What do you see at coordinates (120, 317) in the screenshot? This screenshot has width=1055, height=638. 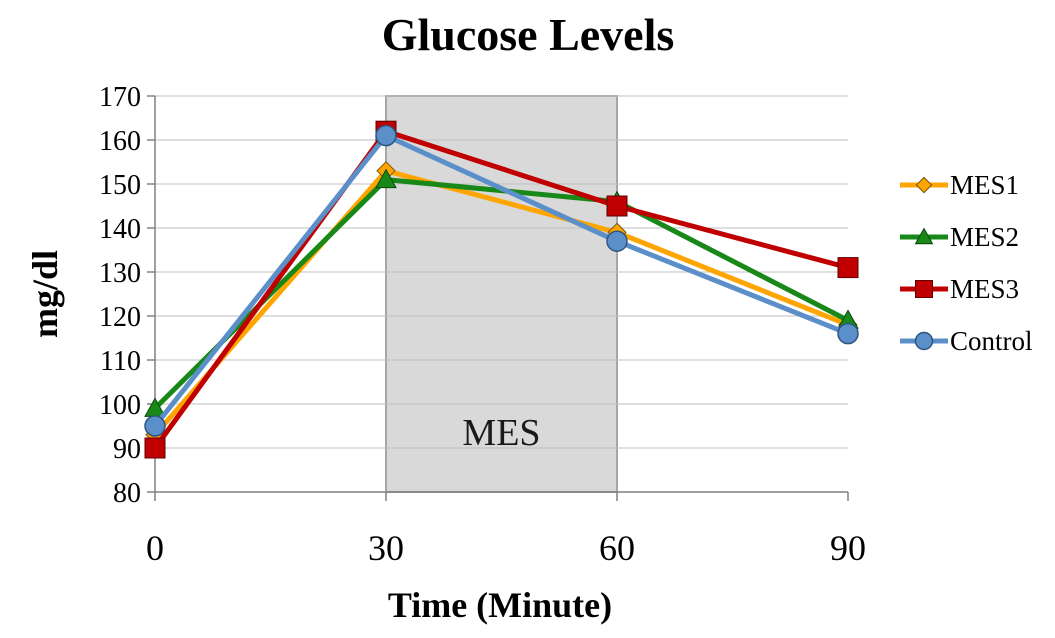 I see `y-tick-label: 120` at bounding box center [120, 317].